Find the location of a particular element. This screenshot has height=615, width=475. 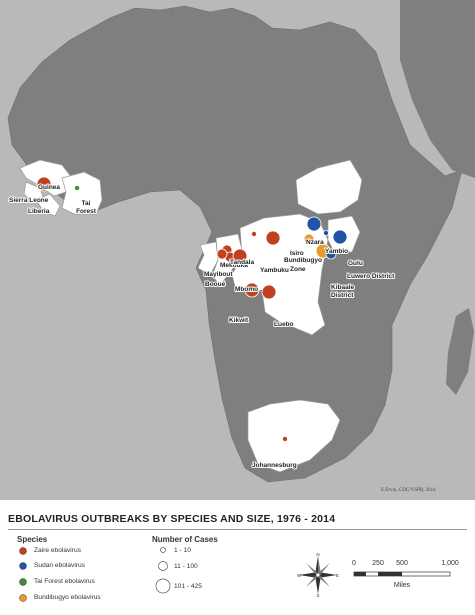

country-south-africa is located at coordinates (294, 436).